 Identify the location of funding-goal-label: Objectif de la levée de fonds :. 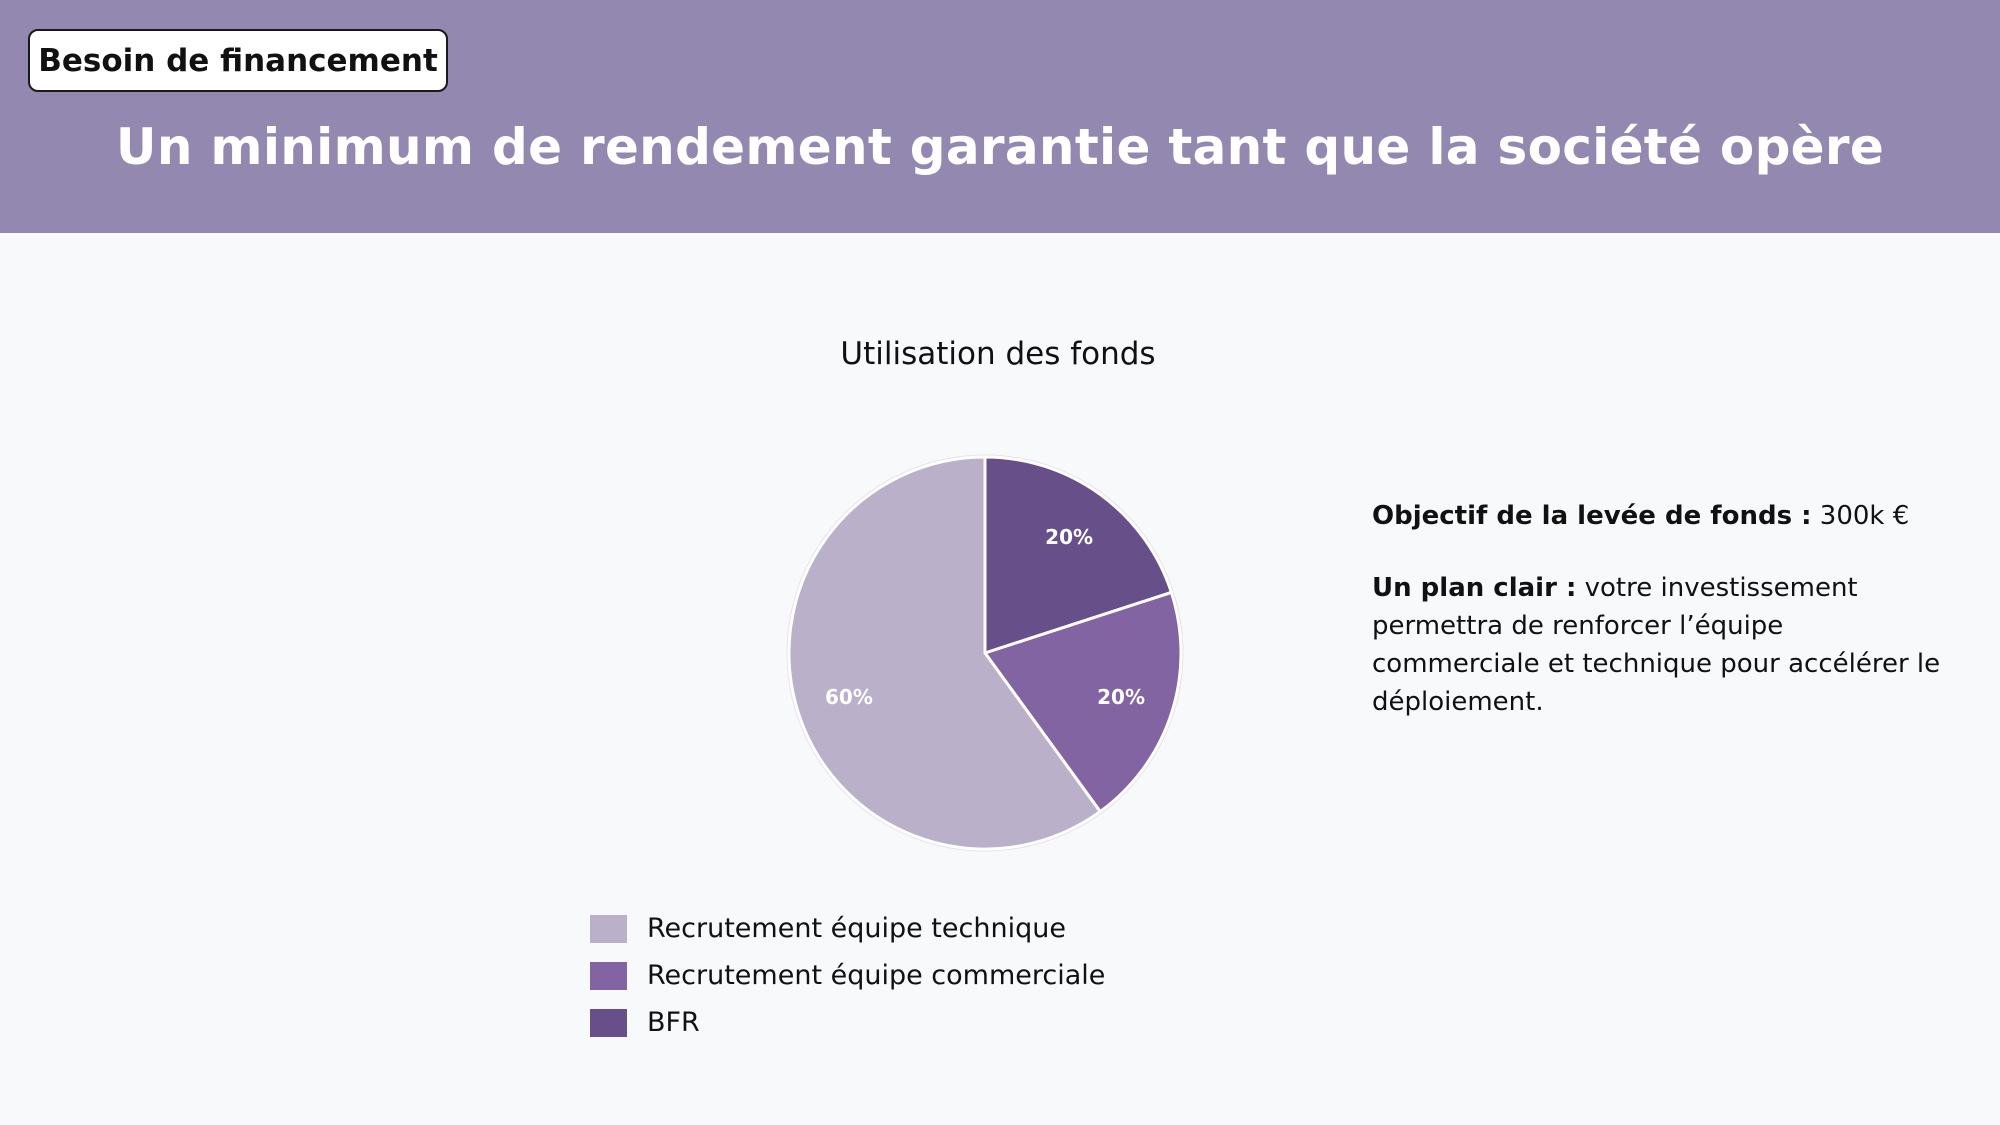
(1592, 516).